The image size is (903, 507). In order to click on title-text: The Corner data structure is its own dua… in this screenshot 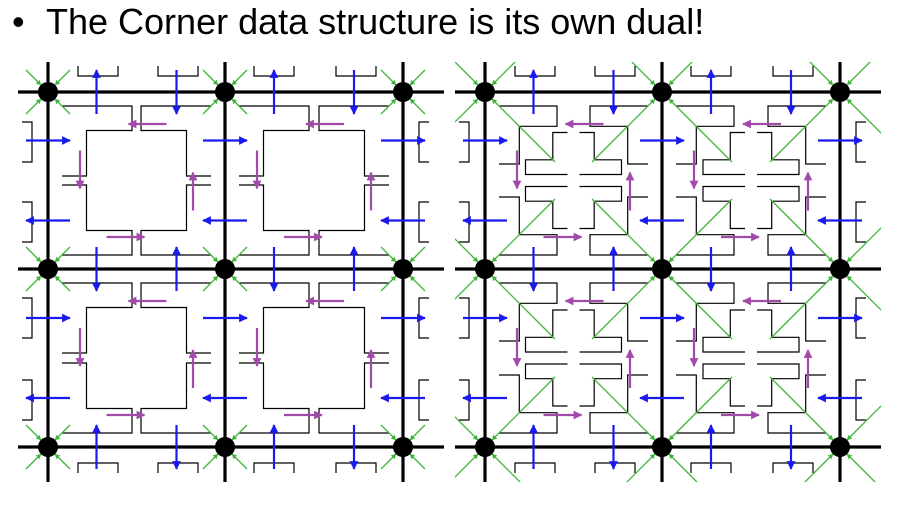, I will do `click(375, 21)`.